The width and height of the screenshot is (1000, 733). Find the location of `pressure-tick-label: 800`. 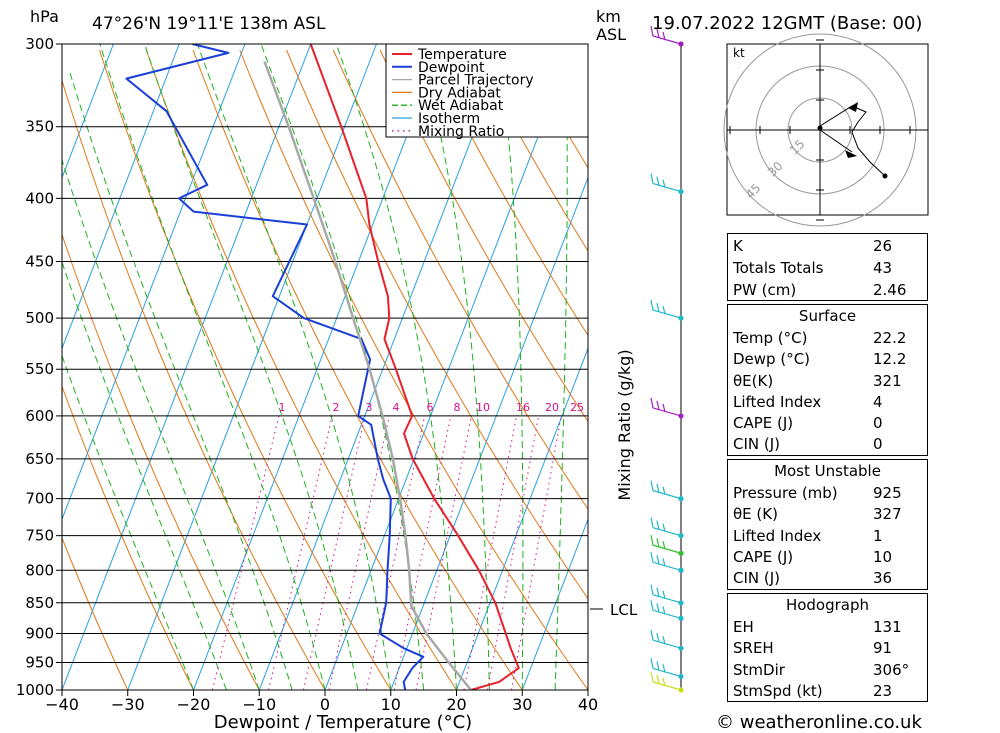

pressure-tick-label: 800 is located at coordinates (39, 570).